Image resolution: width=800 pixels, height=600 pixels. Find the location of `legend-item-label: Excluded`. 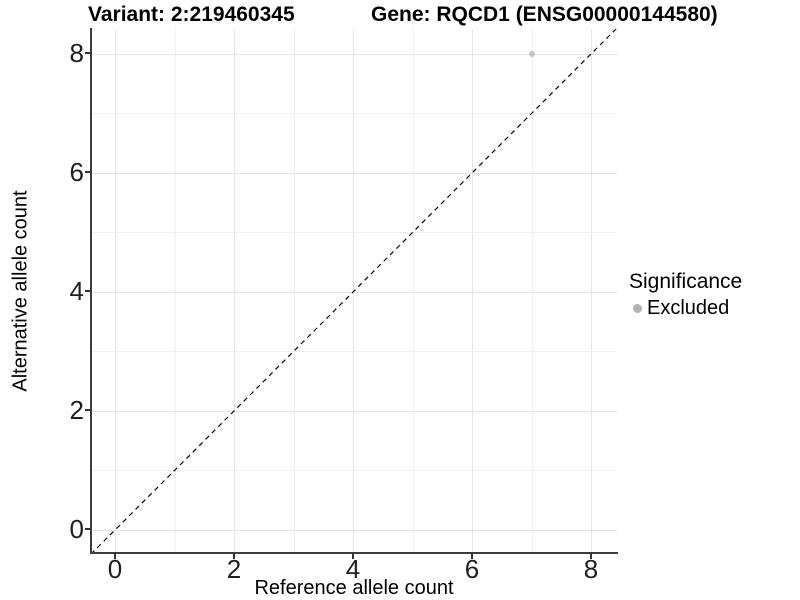

legend-item-label: Excluded is located at coordinates (688, 307).